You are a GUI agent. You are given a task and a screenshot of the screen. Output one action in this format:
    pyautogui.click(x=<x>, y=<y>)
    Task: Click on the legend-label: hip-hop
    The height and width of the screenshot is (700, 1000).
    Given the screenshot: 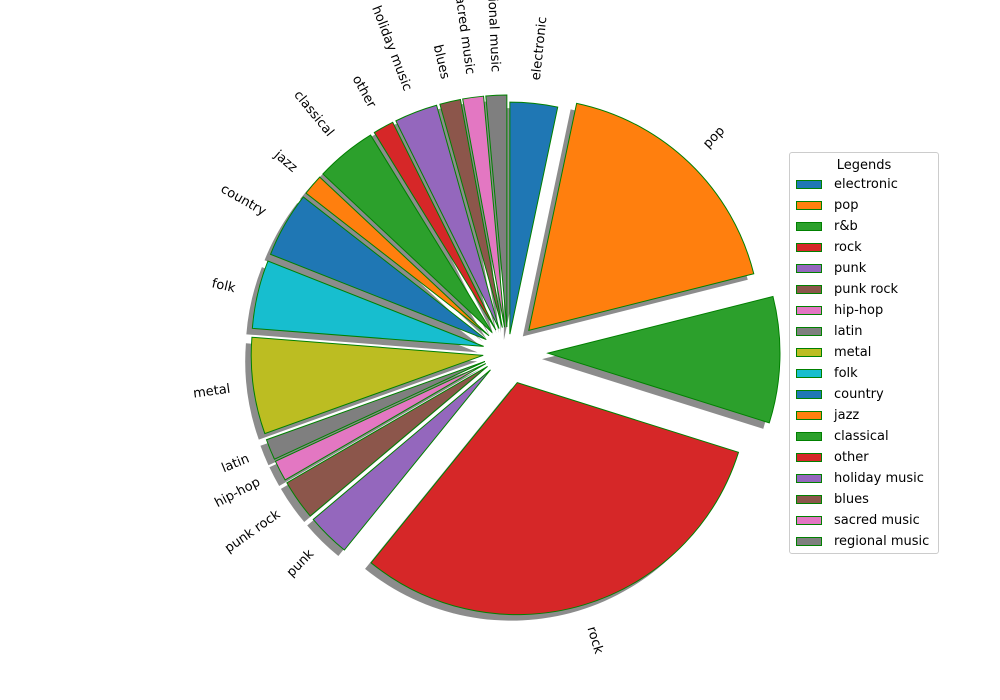 What is the action you would take?
    pyautogui.click(x=859, y=310)
    